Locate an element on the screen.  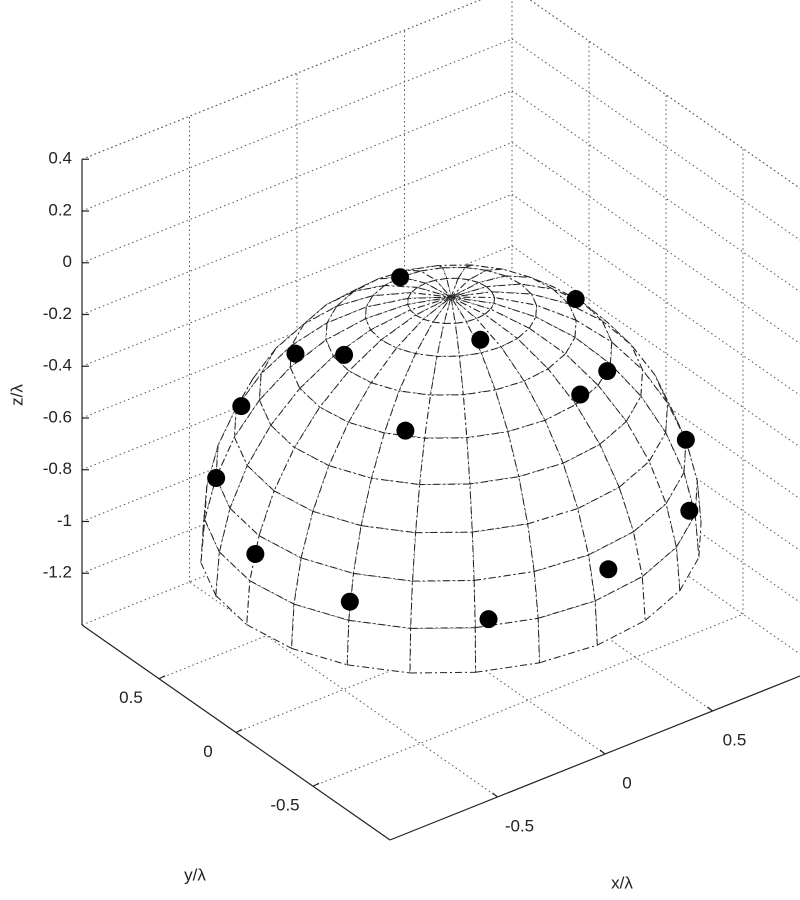
z-tick-label: 0.4 is located at coordinates (60, 158).